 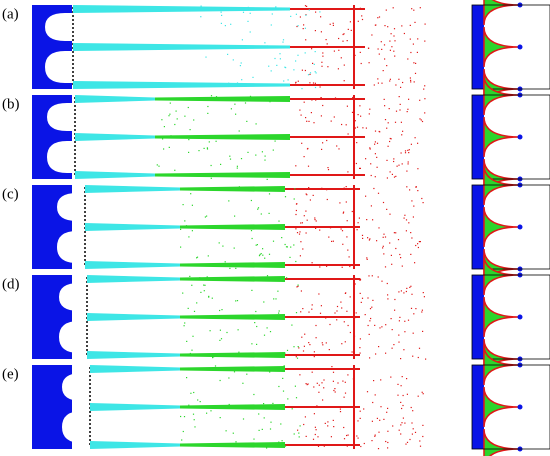 What do you see at coordinates (11, 104) in the screenshot?
I see `panel-label: (b)` at bounding box center [11, 104].